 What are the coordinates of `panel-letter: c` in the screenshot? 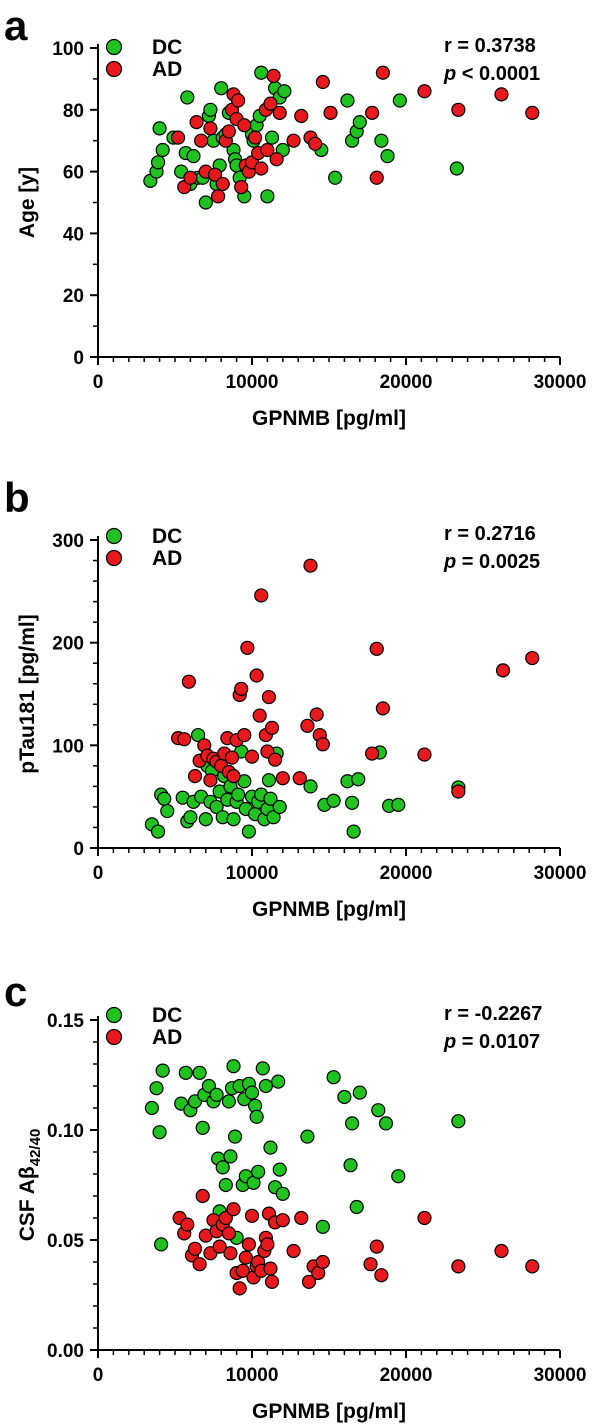 It's located at (15, 991).